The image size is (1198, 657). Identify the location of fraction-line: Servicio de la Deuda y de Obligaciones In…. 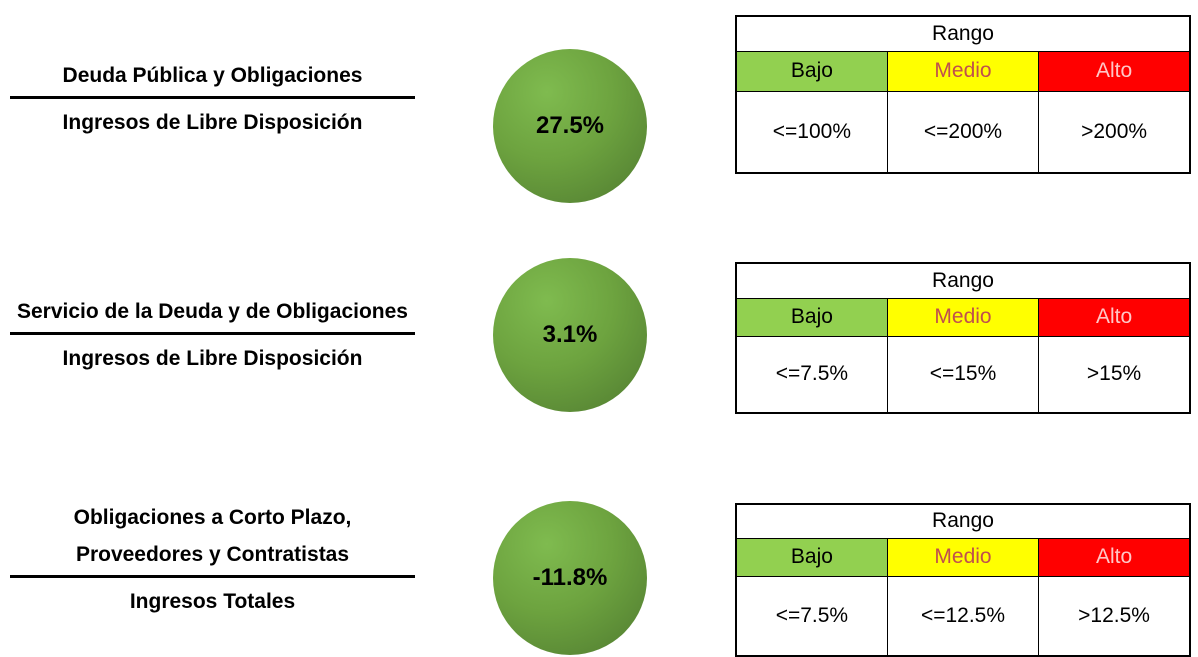
(212, 335).